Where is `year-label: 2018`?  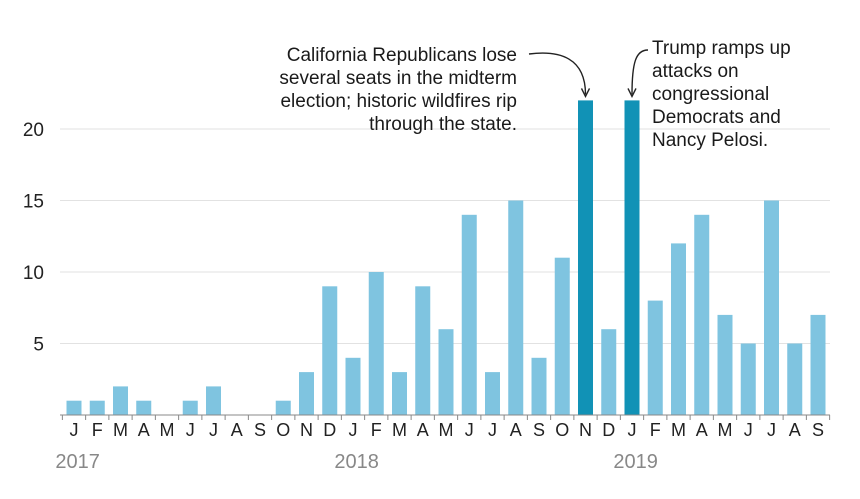 year-label: 2018 is located at coordinates (356, 462).